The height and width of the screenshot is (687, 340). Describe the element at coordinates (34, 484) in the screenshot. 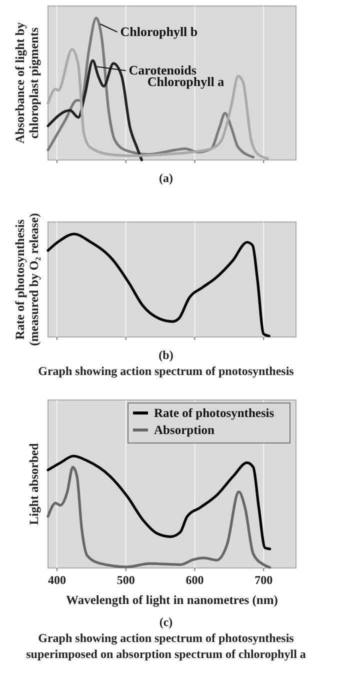

I see `y-axis-title: Light absorbed` at that location.